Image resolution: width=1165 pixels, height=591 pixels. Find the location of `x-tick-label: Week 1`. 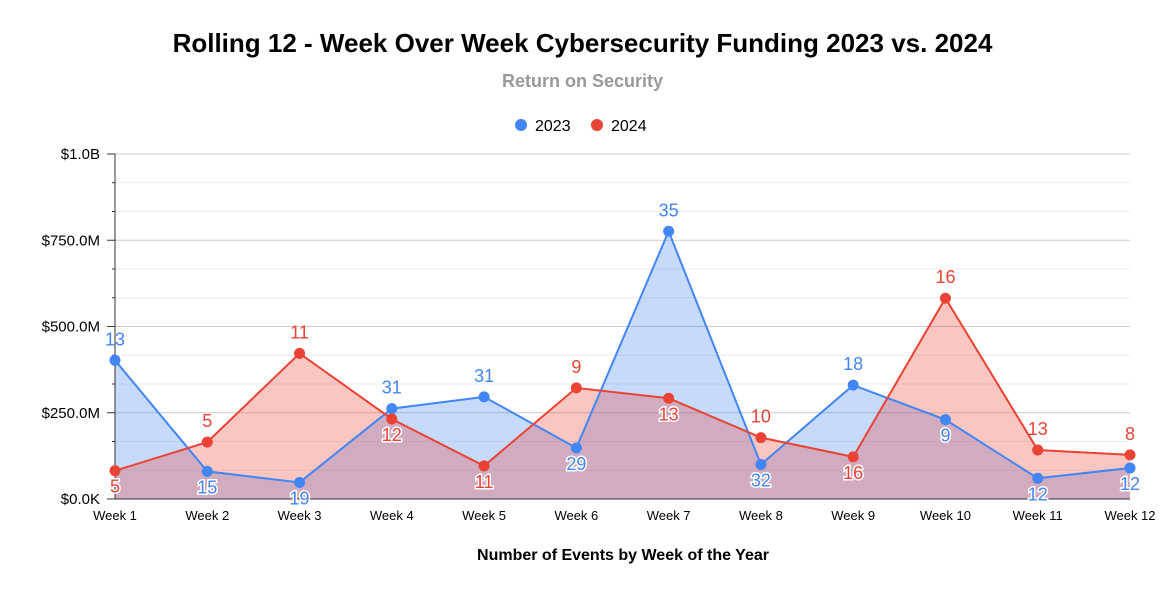

x-tick-label: Week 1 is located at coordinates (115, 515).